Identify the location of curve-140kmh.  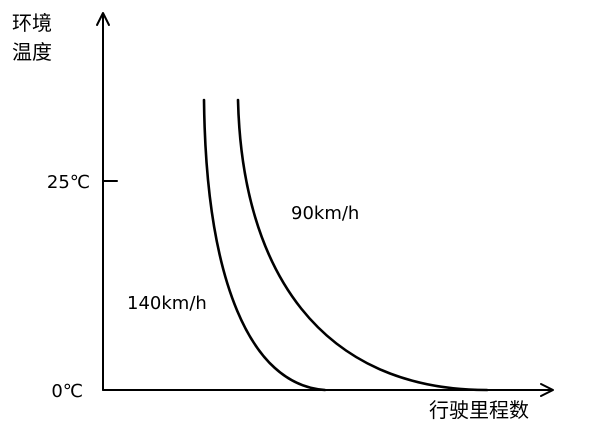
(264, 245).